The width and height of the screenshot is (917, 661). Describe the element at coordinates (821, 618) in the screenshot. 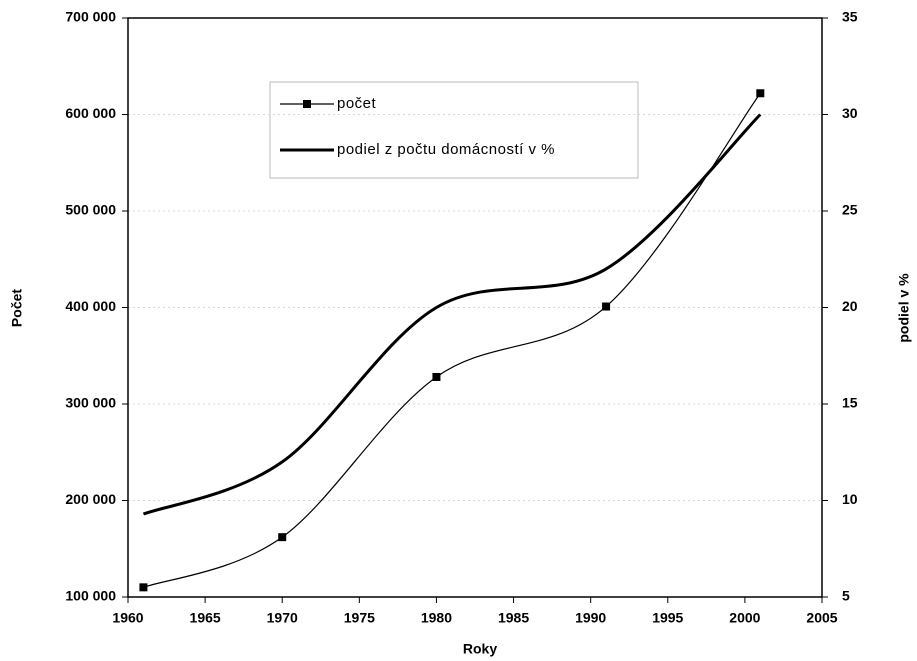

I see `x-tick-label: 2005` at that location.